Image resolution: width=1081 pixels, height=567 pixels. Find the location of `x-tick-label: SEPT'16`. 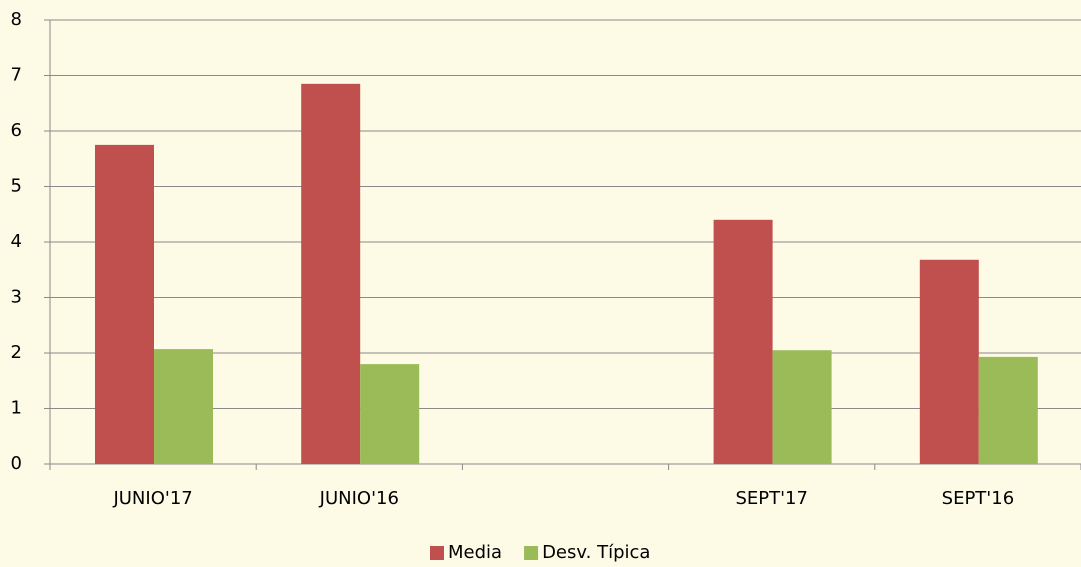

x-tick-label: SEPT'16 is located at coordinates (978, 498).